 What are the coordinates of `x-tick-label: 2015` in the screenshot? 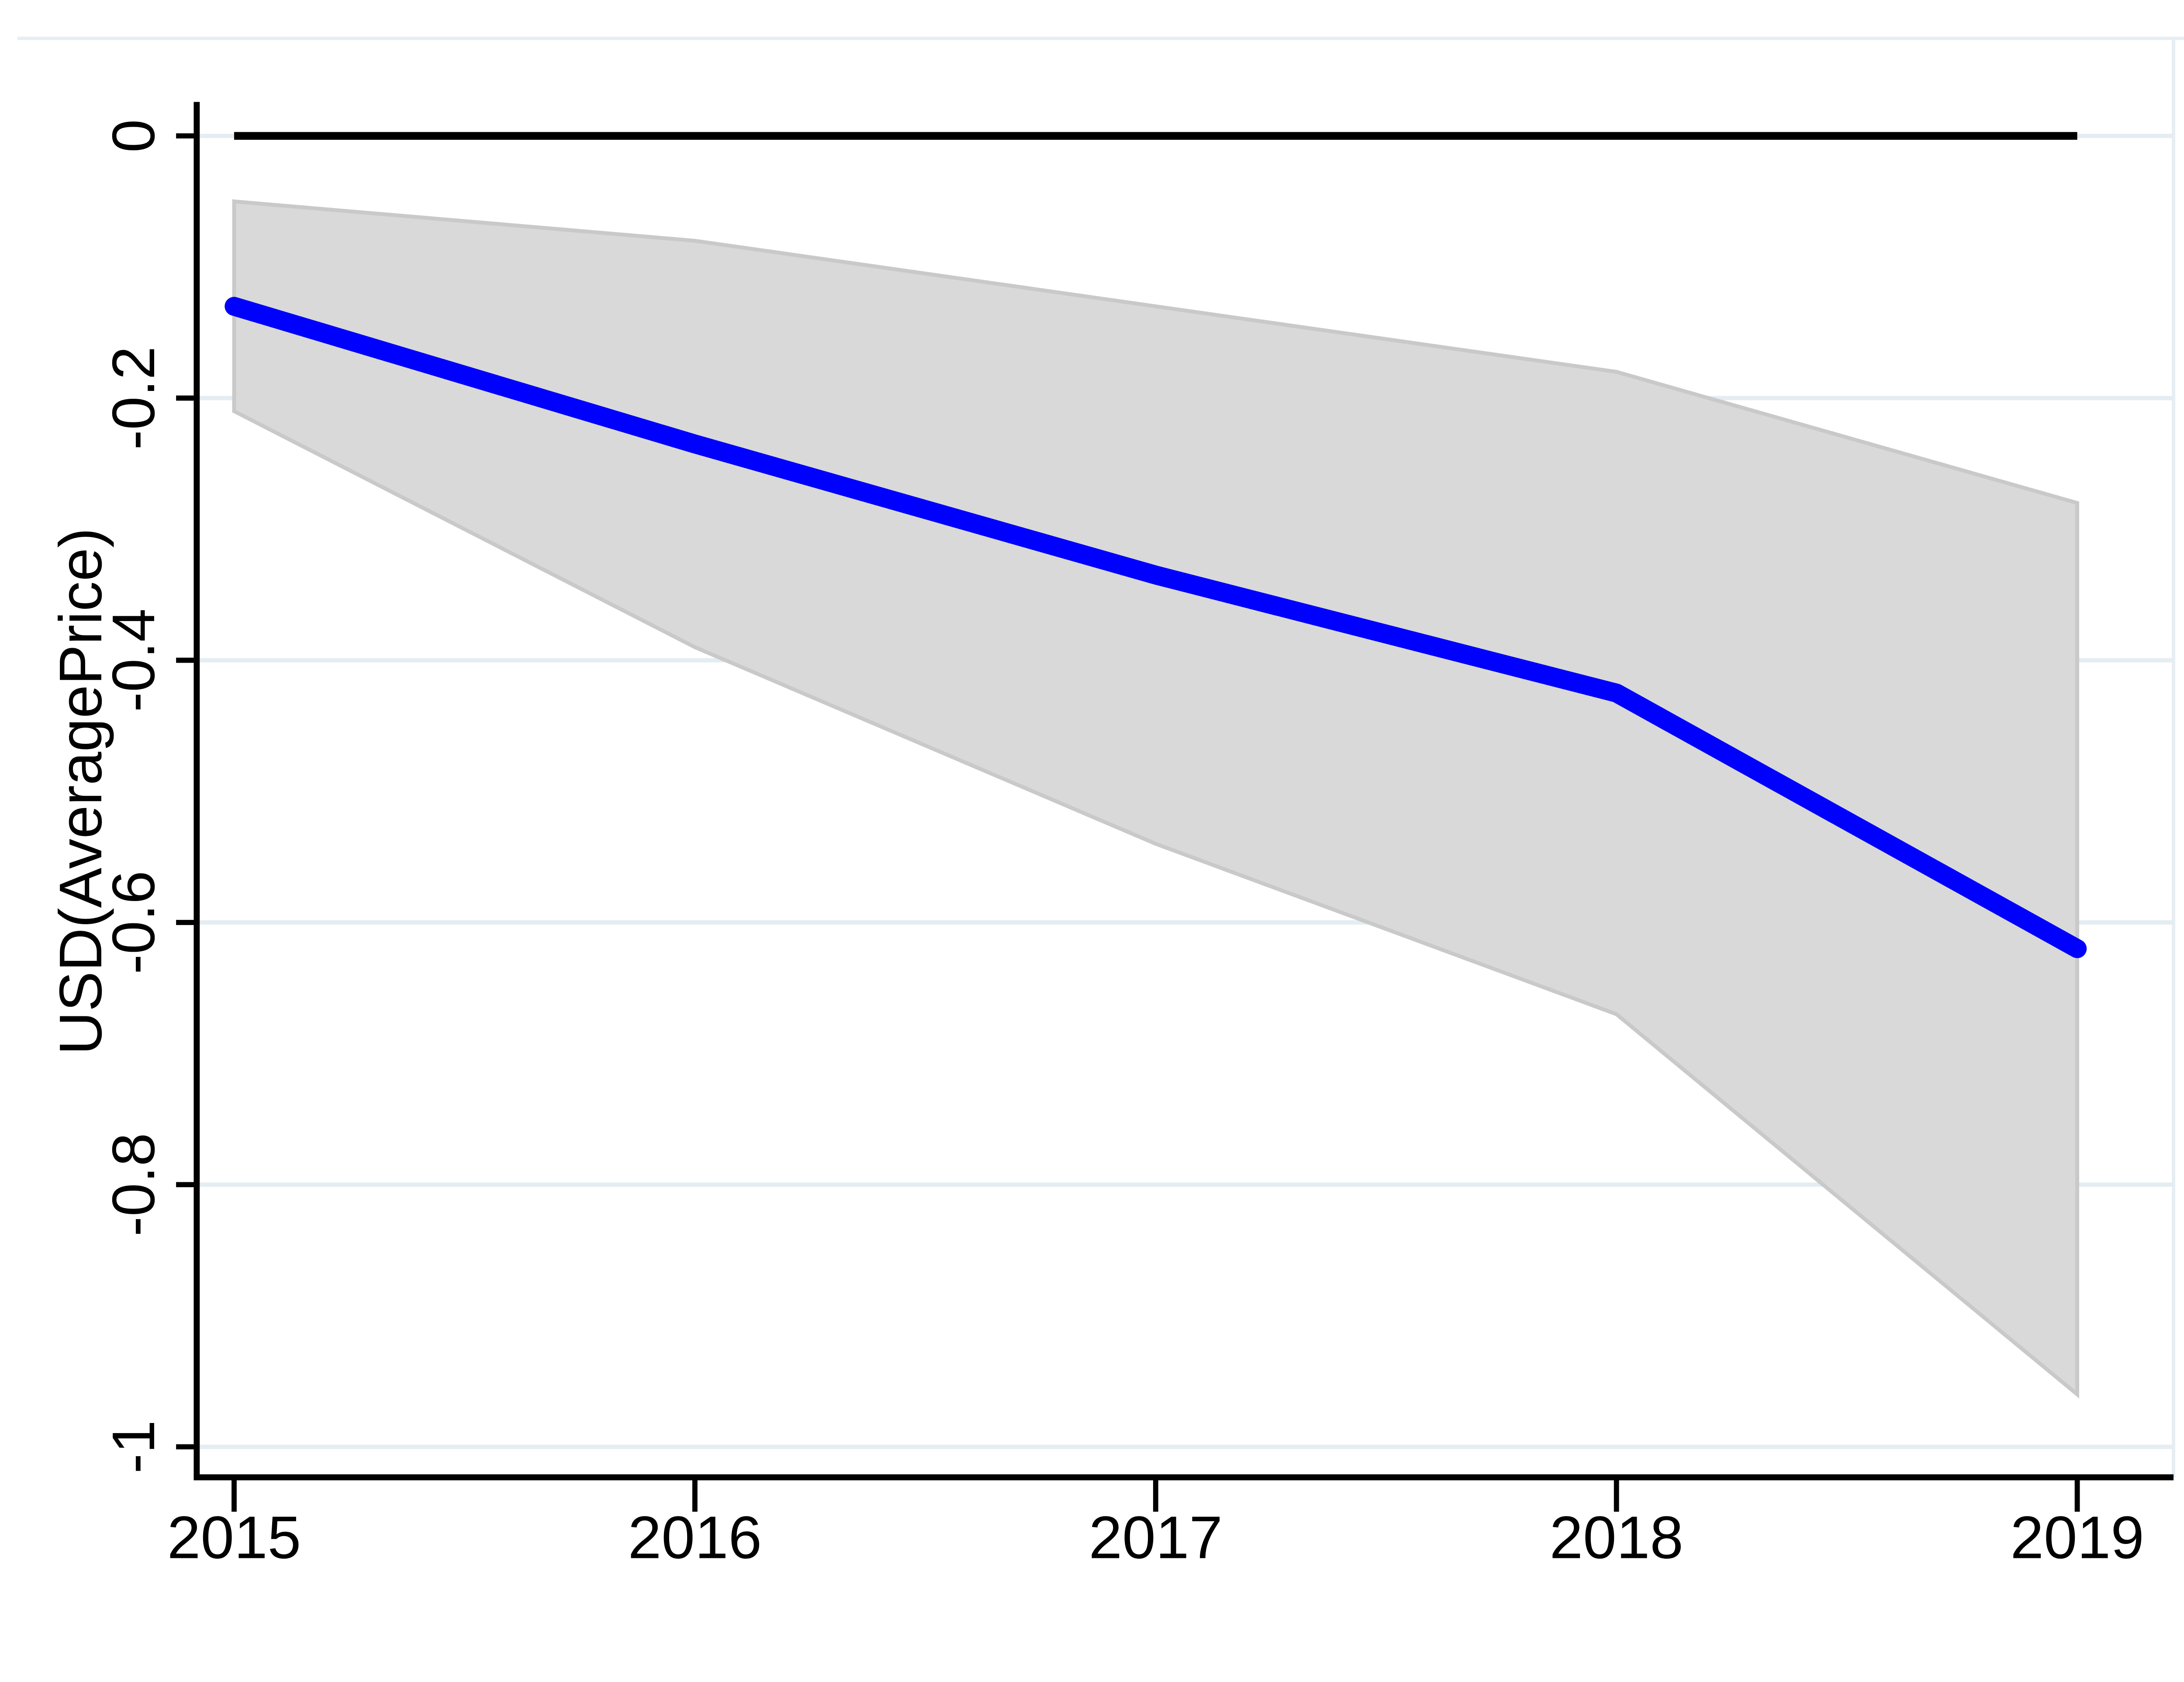 It's located at (234, 1537).